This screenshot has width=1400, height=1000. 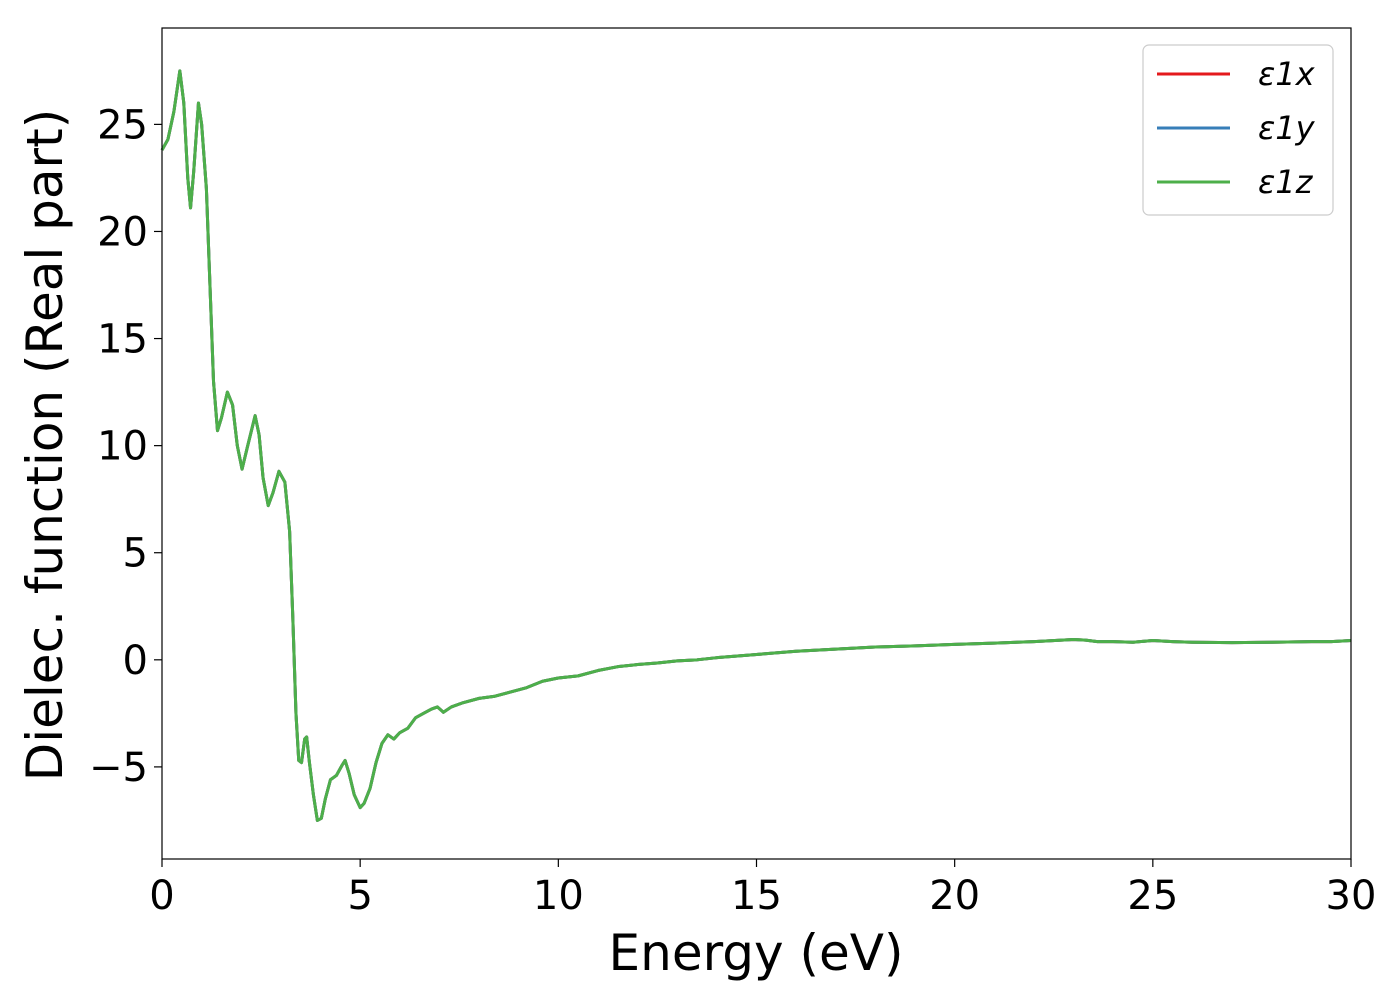 What do you see at coordinates (118, 768) in the screenshot?
I see `y-tick-label: −5` at bounding box center [118, 768].